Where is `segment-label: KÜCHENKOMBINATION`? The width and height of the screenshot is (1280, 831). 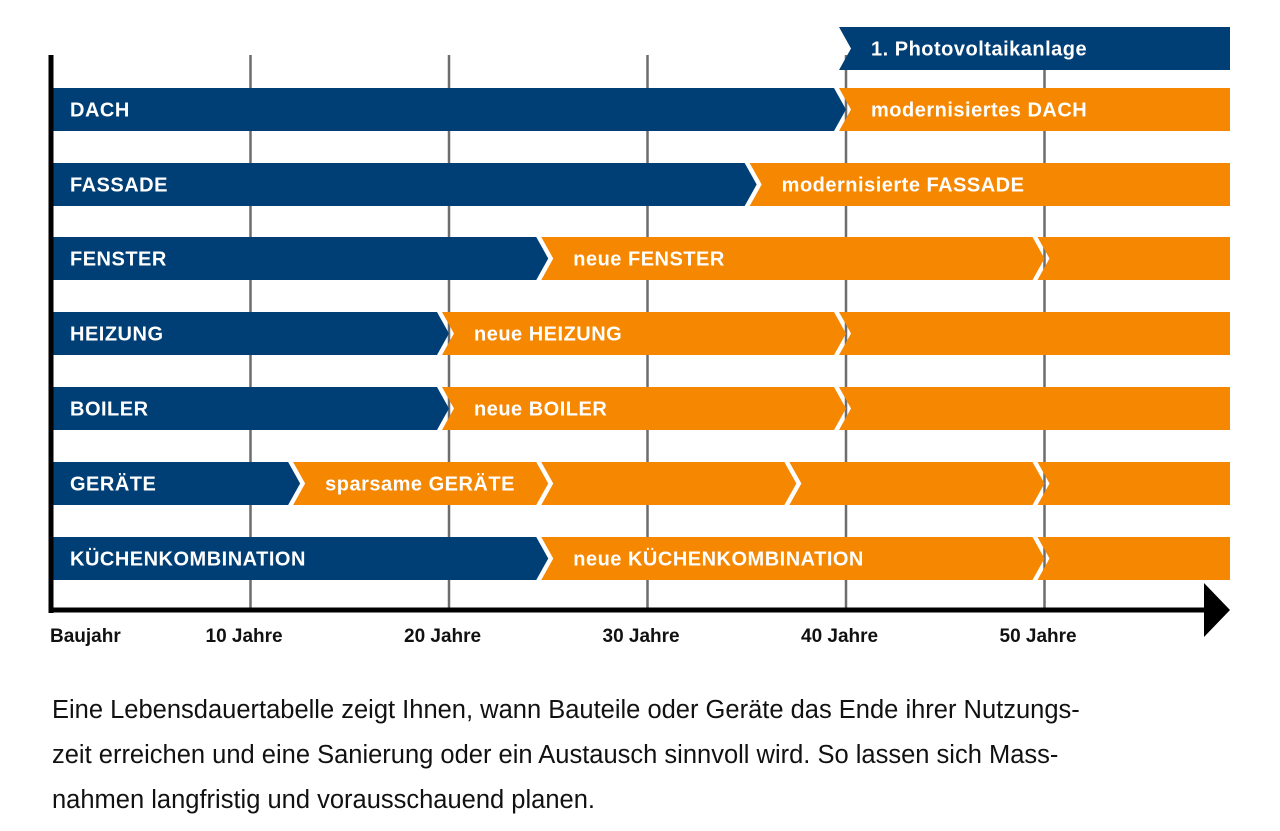 segment-label: KÜCHENKOMBINATION is located at coordinates (188, 559).